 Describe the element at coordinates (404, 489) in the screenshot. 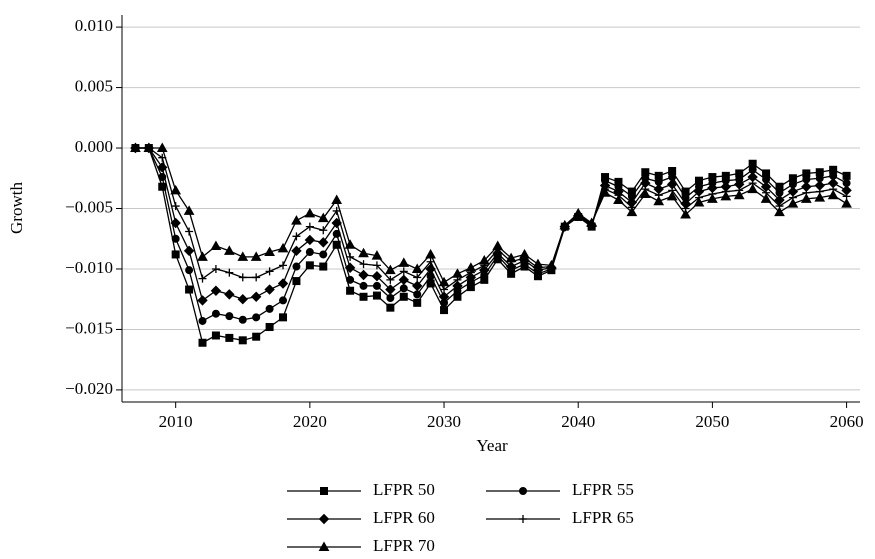

I see `legend-label: LFPR 50` at that location.